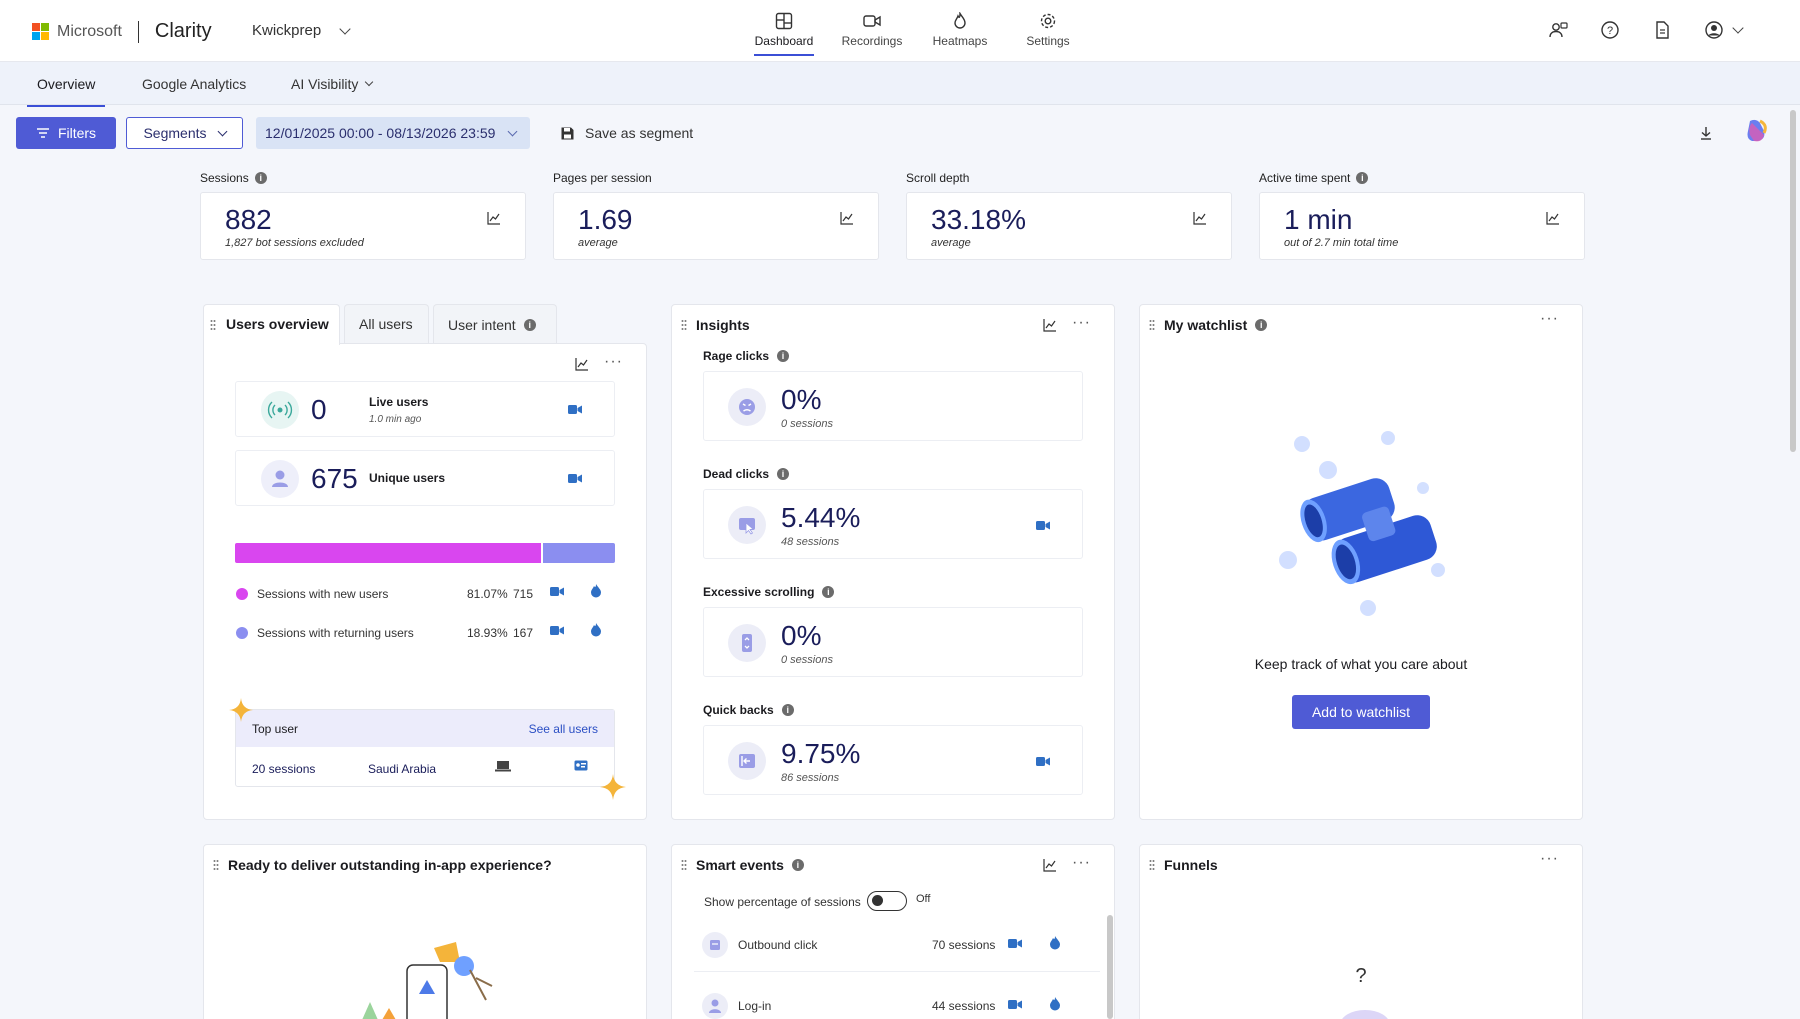 The image size is (1800, 1019). I want to click on id-card-icon, so click(581, 765).